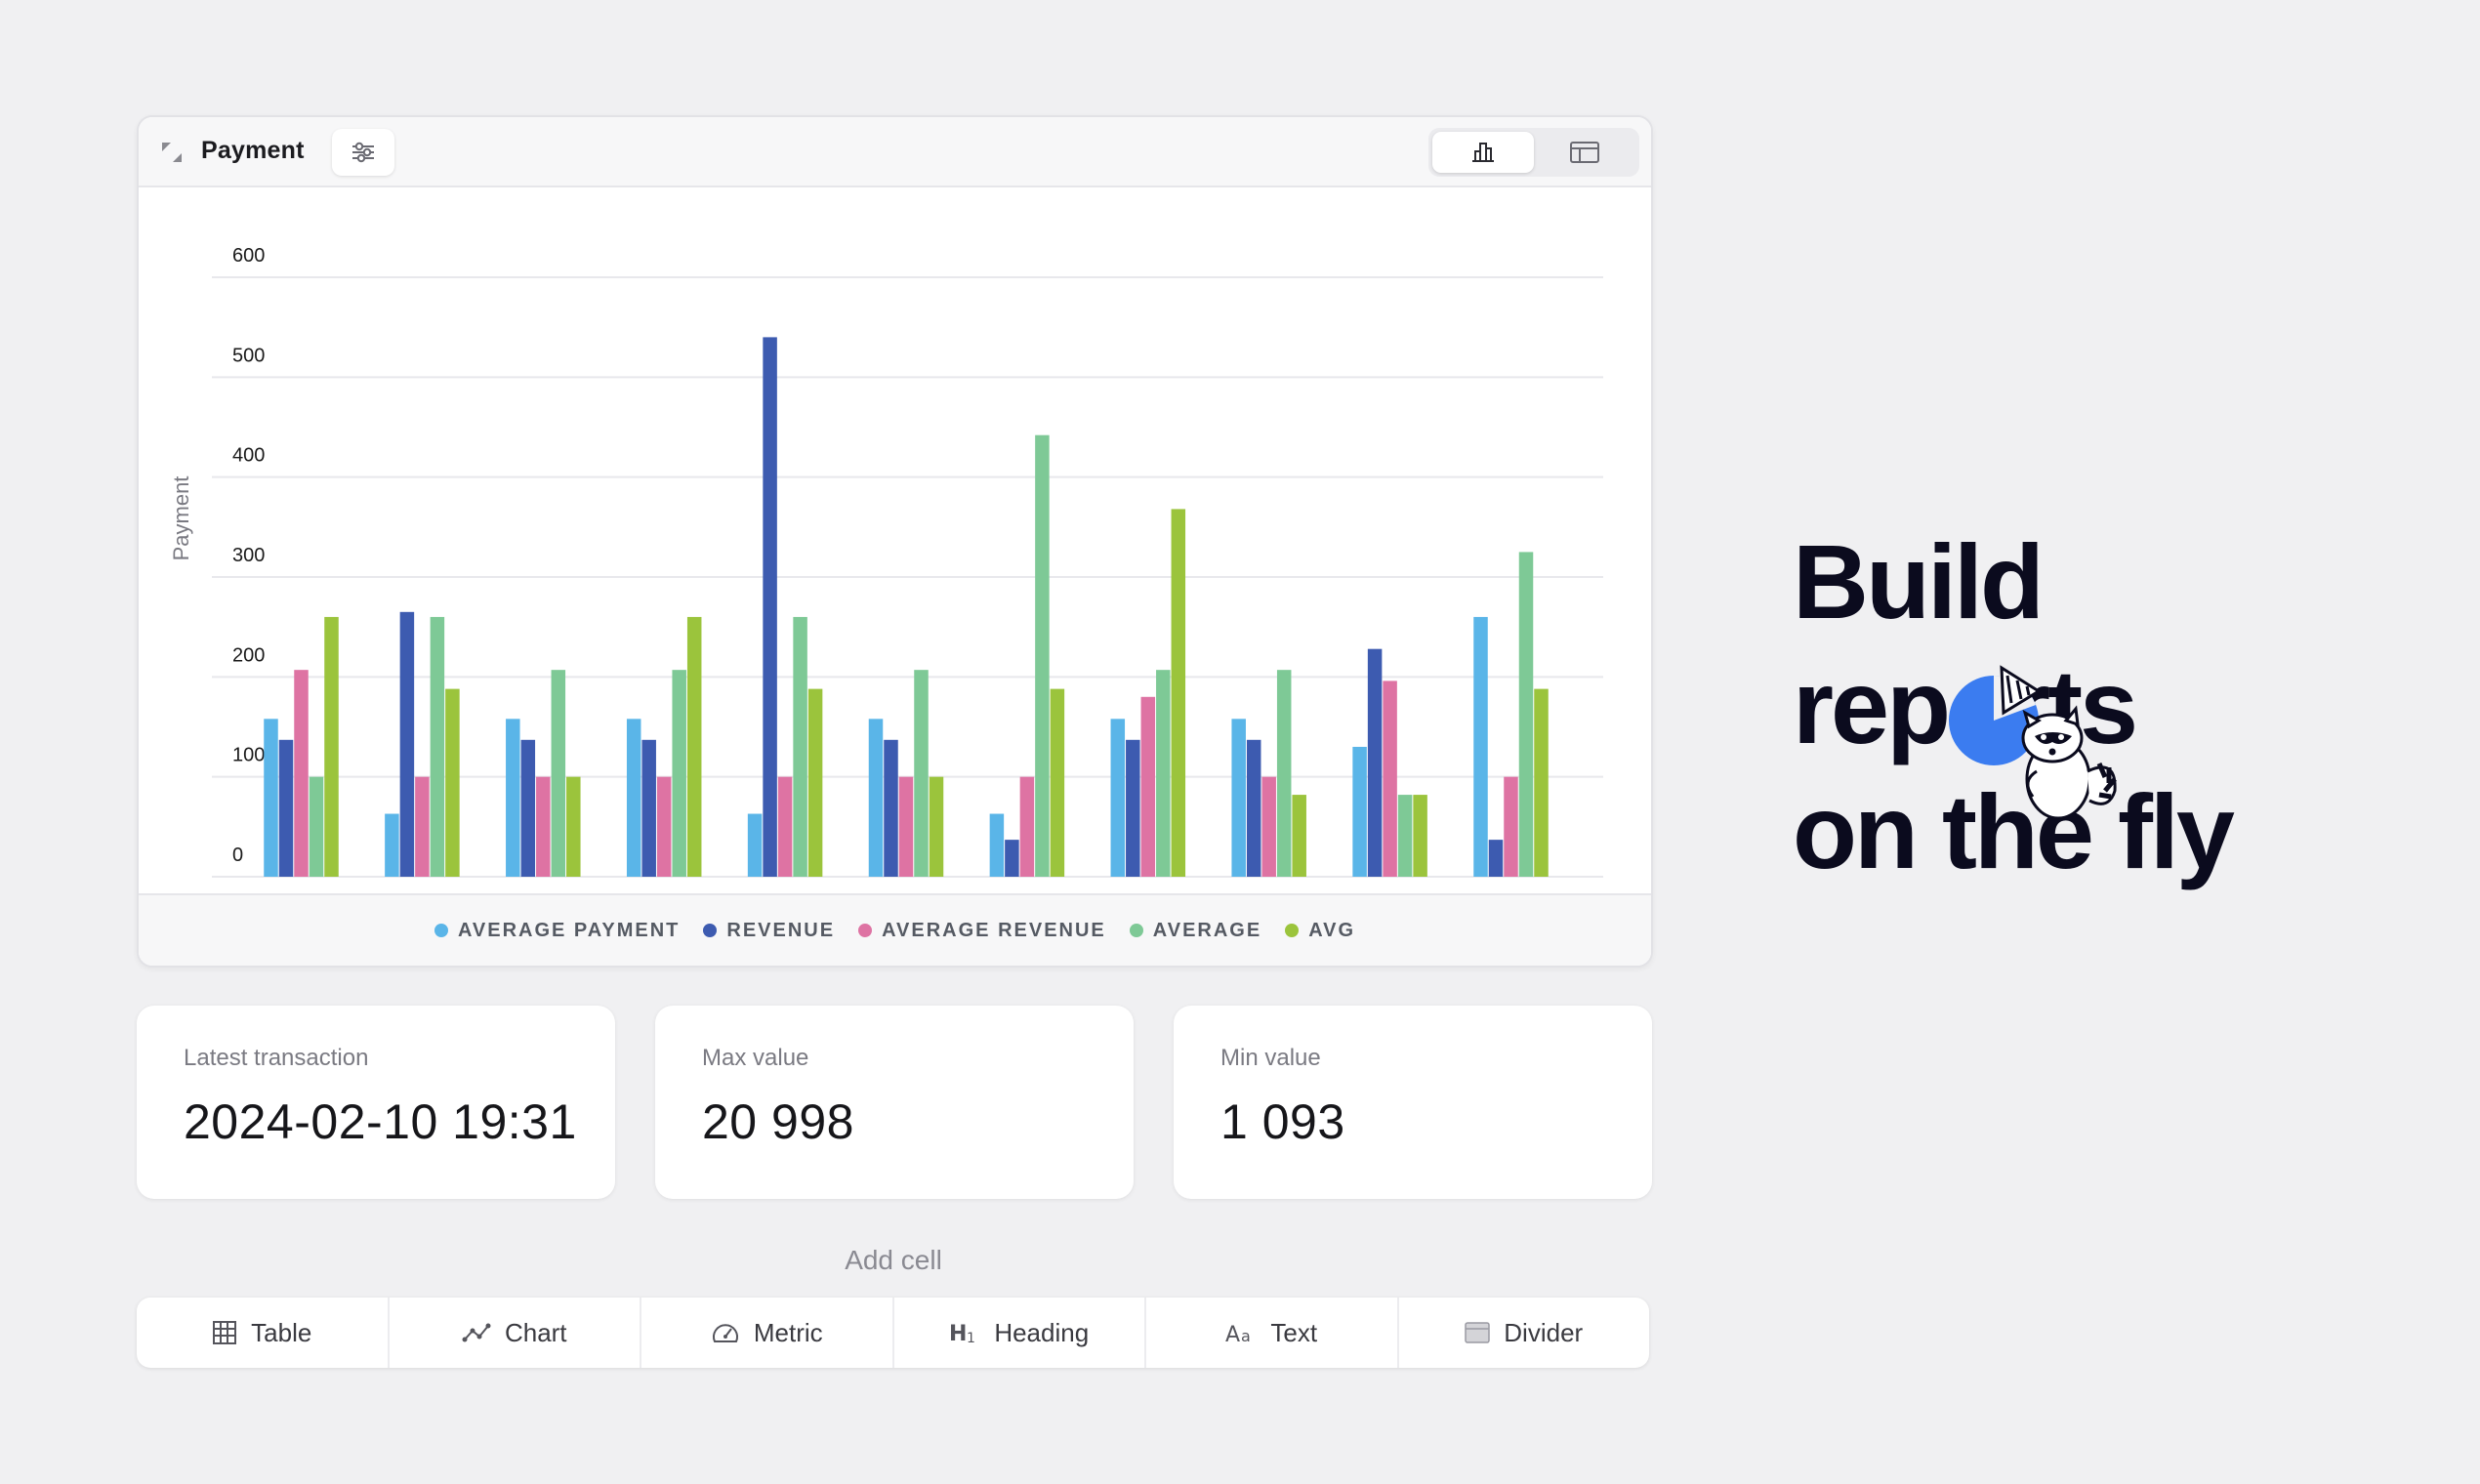 This screenshot has width=2480, height=1484. I want to click on x-tick-label: 2006, so click(543, 893).